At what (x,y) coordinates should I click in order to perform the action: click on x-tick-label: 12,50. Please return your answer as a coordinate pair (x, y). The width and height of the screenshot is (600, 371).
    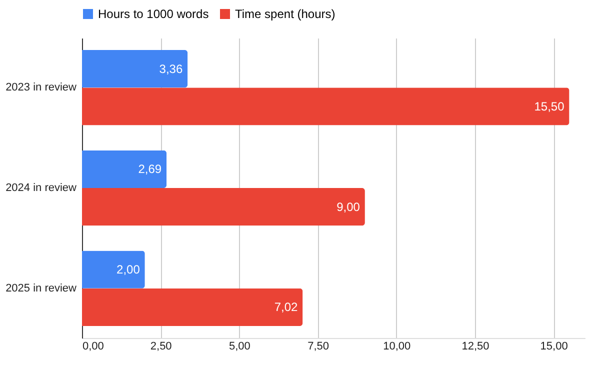
    Looking at the image, I should click on (476, 346).